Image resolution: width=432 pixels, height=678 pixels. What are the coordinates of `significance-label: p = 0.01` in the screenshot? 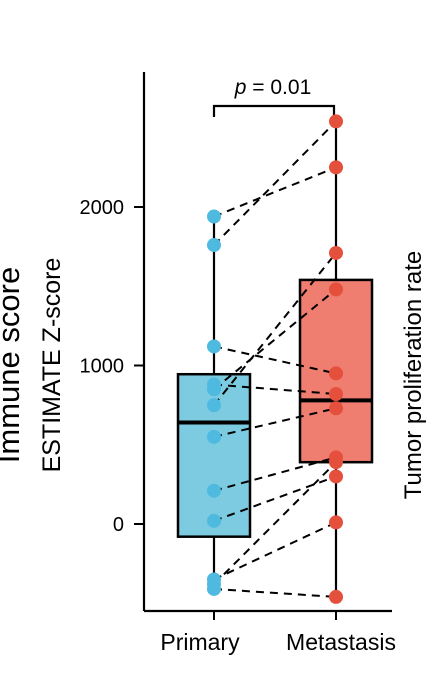 It's located at (273, 87).